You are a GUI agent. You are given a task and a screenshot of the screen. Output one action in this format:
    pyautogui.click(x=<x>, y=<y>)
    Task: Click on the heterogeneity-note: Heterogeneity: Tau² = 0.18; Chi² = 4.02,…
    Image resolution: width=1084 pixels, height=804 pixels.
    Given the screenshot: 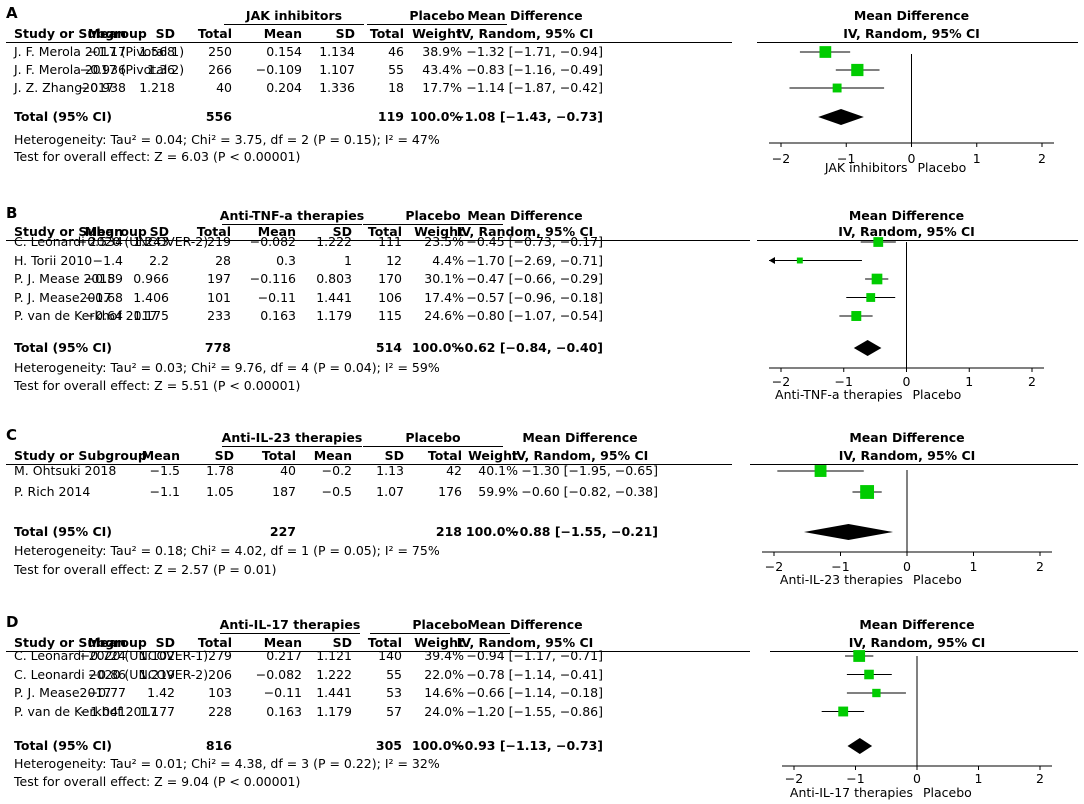 What is the action you would take?
    pyautogui.click(x=227, y=550)
    